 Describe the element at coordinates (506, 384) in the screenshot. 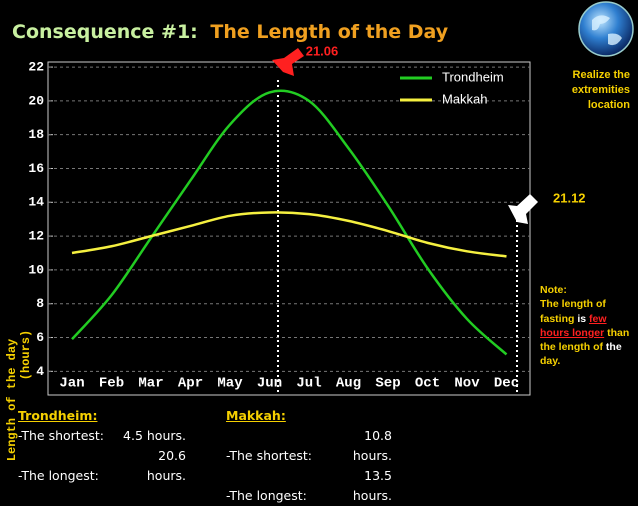

I see `x-tick-label: Dec` at that location.